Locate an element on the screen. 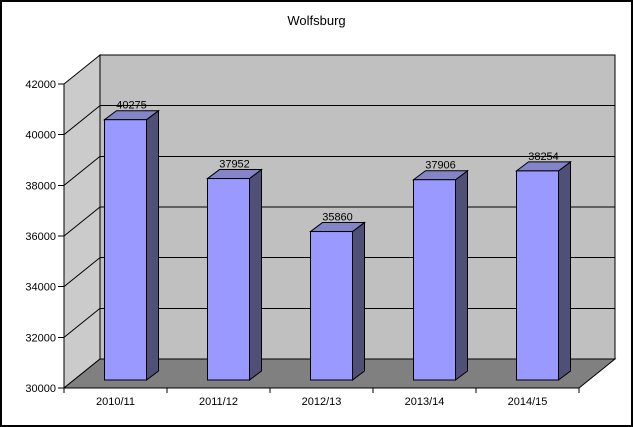 This screenshot has height=427, width=633. y-tick-label: 34000 is located at coordinates (40, 288).